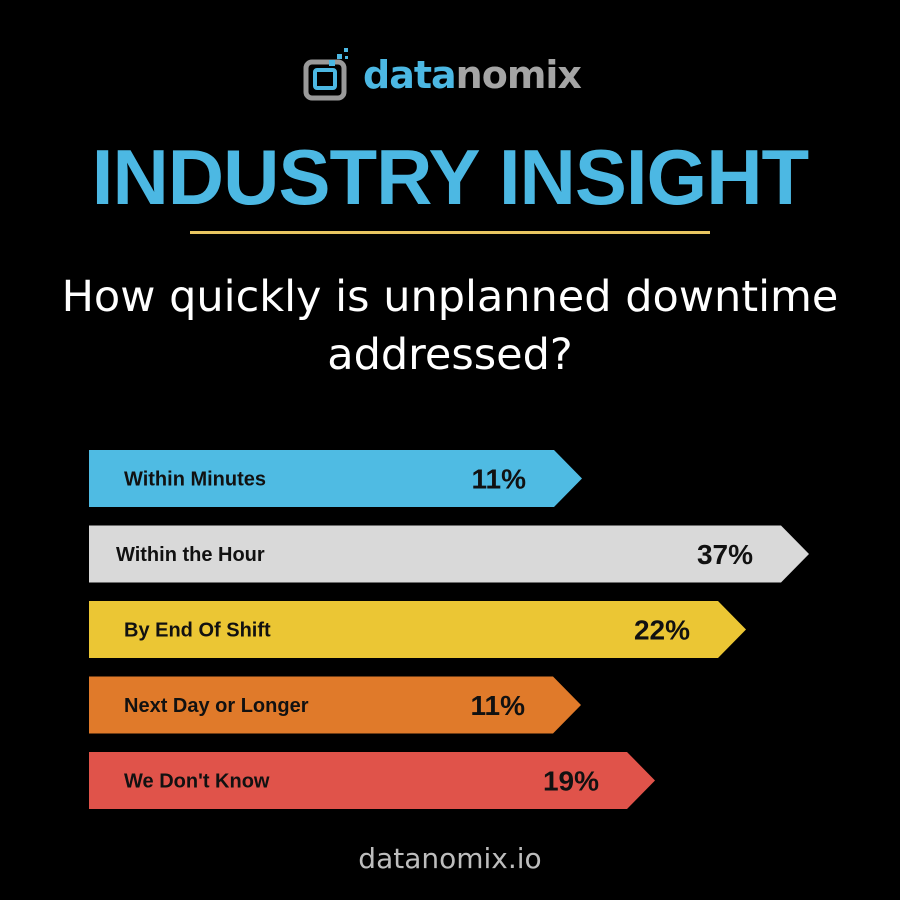 This screenshot has width=900, height=900. What do you see at coordinates (195, 480) in the screenshot?
I see `bar-category-label: Within Minutes` at bounding box center [195, 480].